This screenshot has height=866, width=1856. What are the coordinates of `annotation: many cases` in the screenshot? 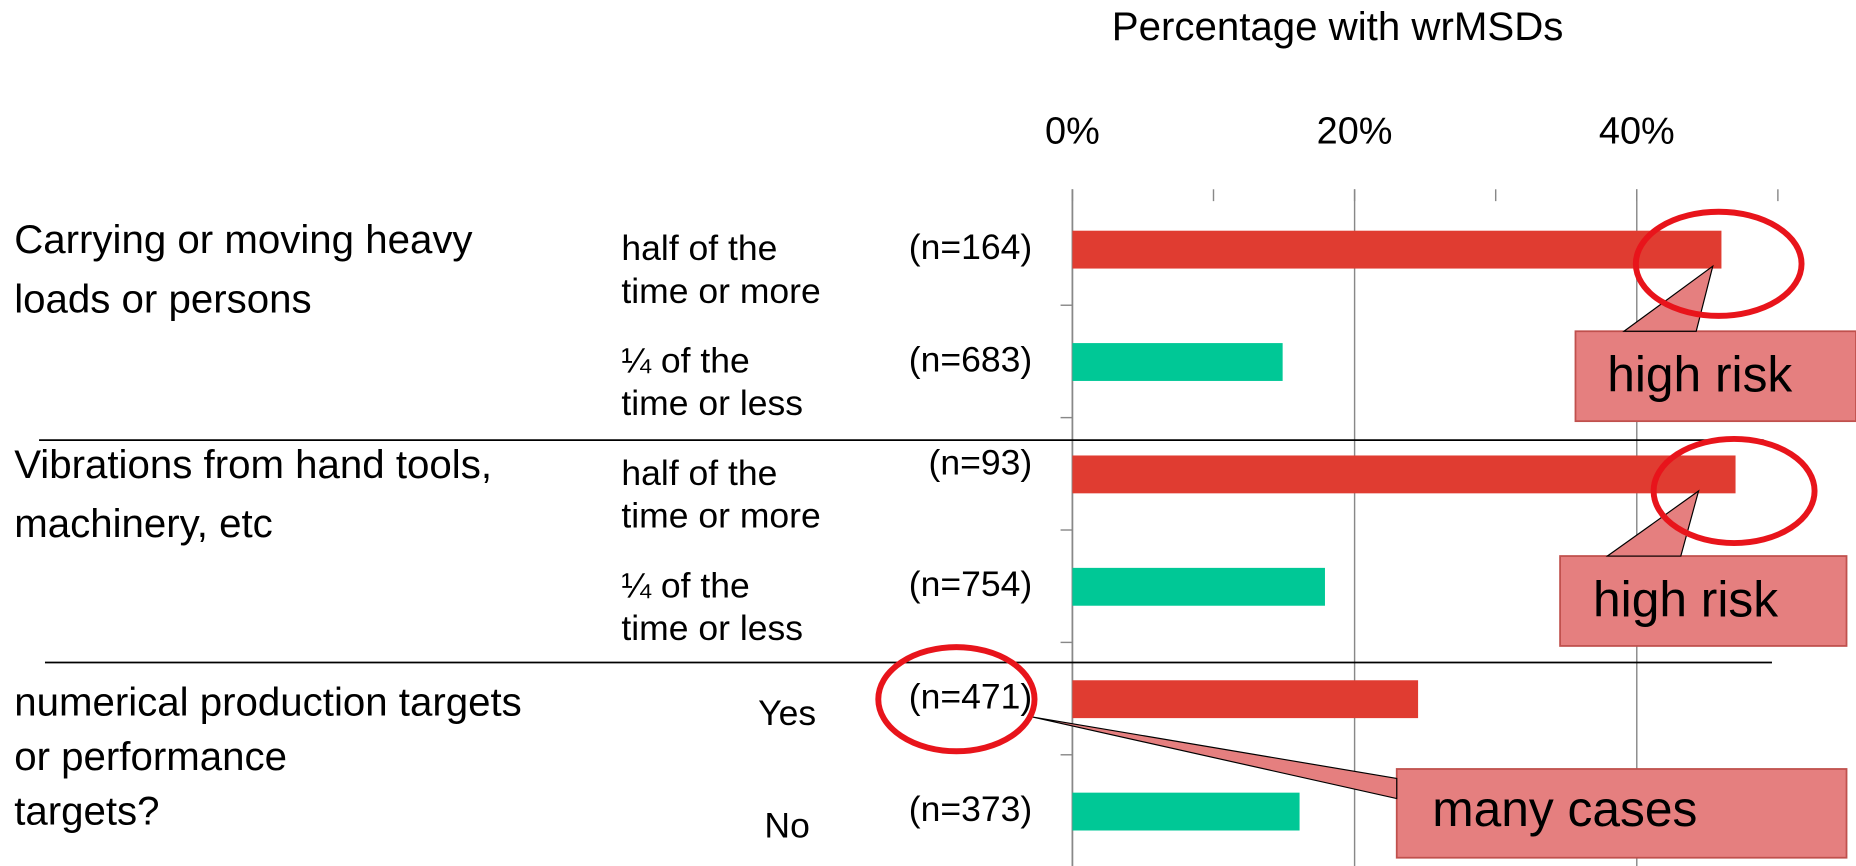 It's located at (1564, 809).